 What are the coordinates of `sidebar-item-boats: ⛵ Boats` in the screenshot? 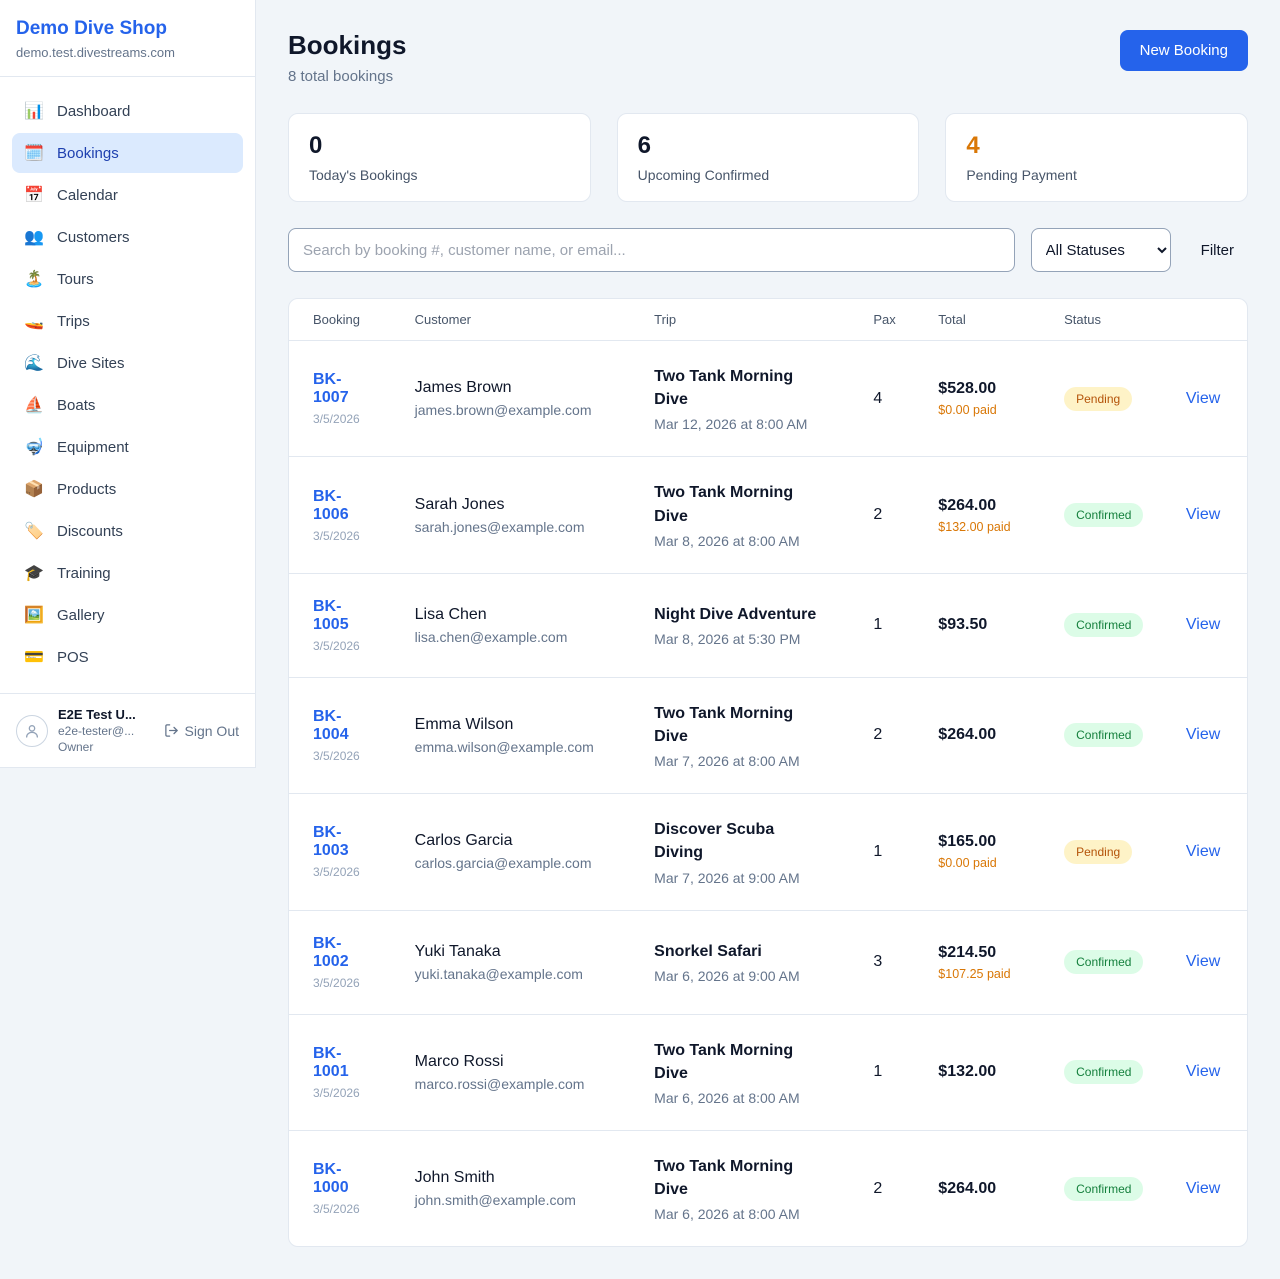 It's located at (127, 405).